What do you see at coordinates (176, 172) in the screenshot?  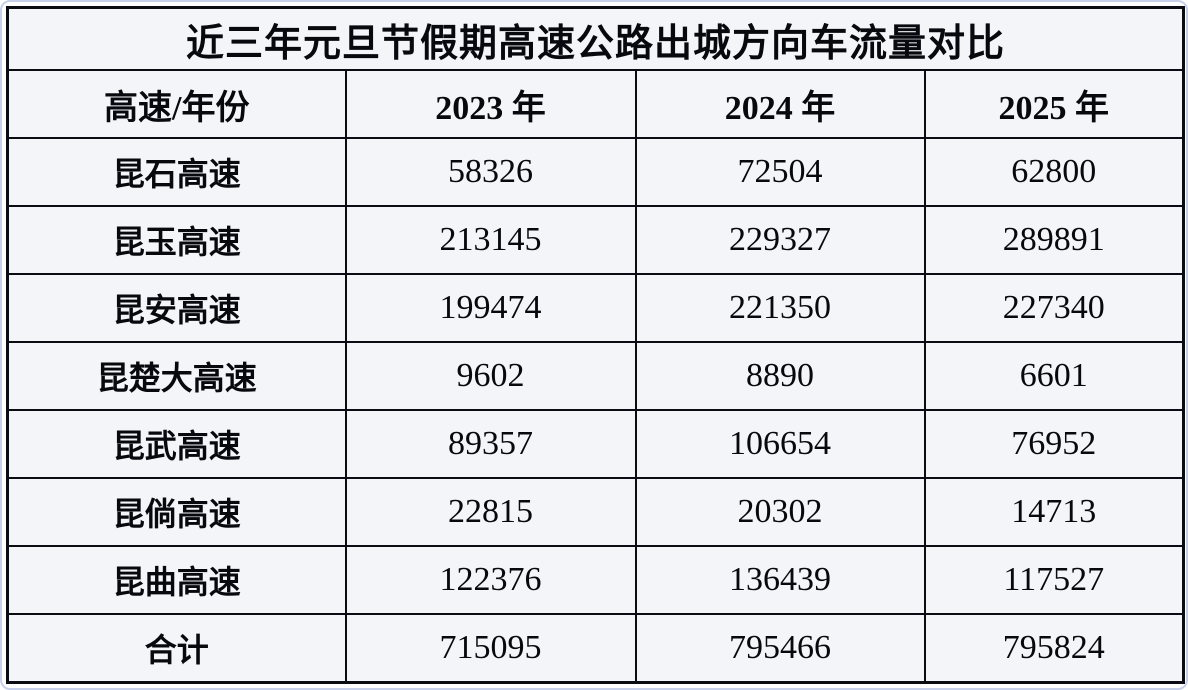 I see `row-label: 昆石高速` at bounding box center [176, 172].